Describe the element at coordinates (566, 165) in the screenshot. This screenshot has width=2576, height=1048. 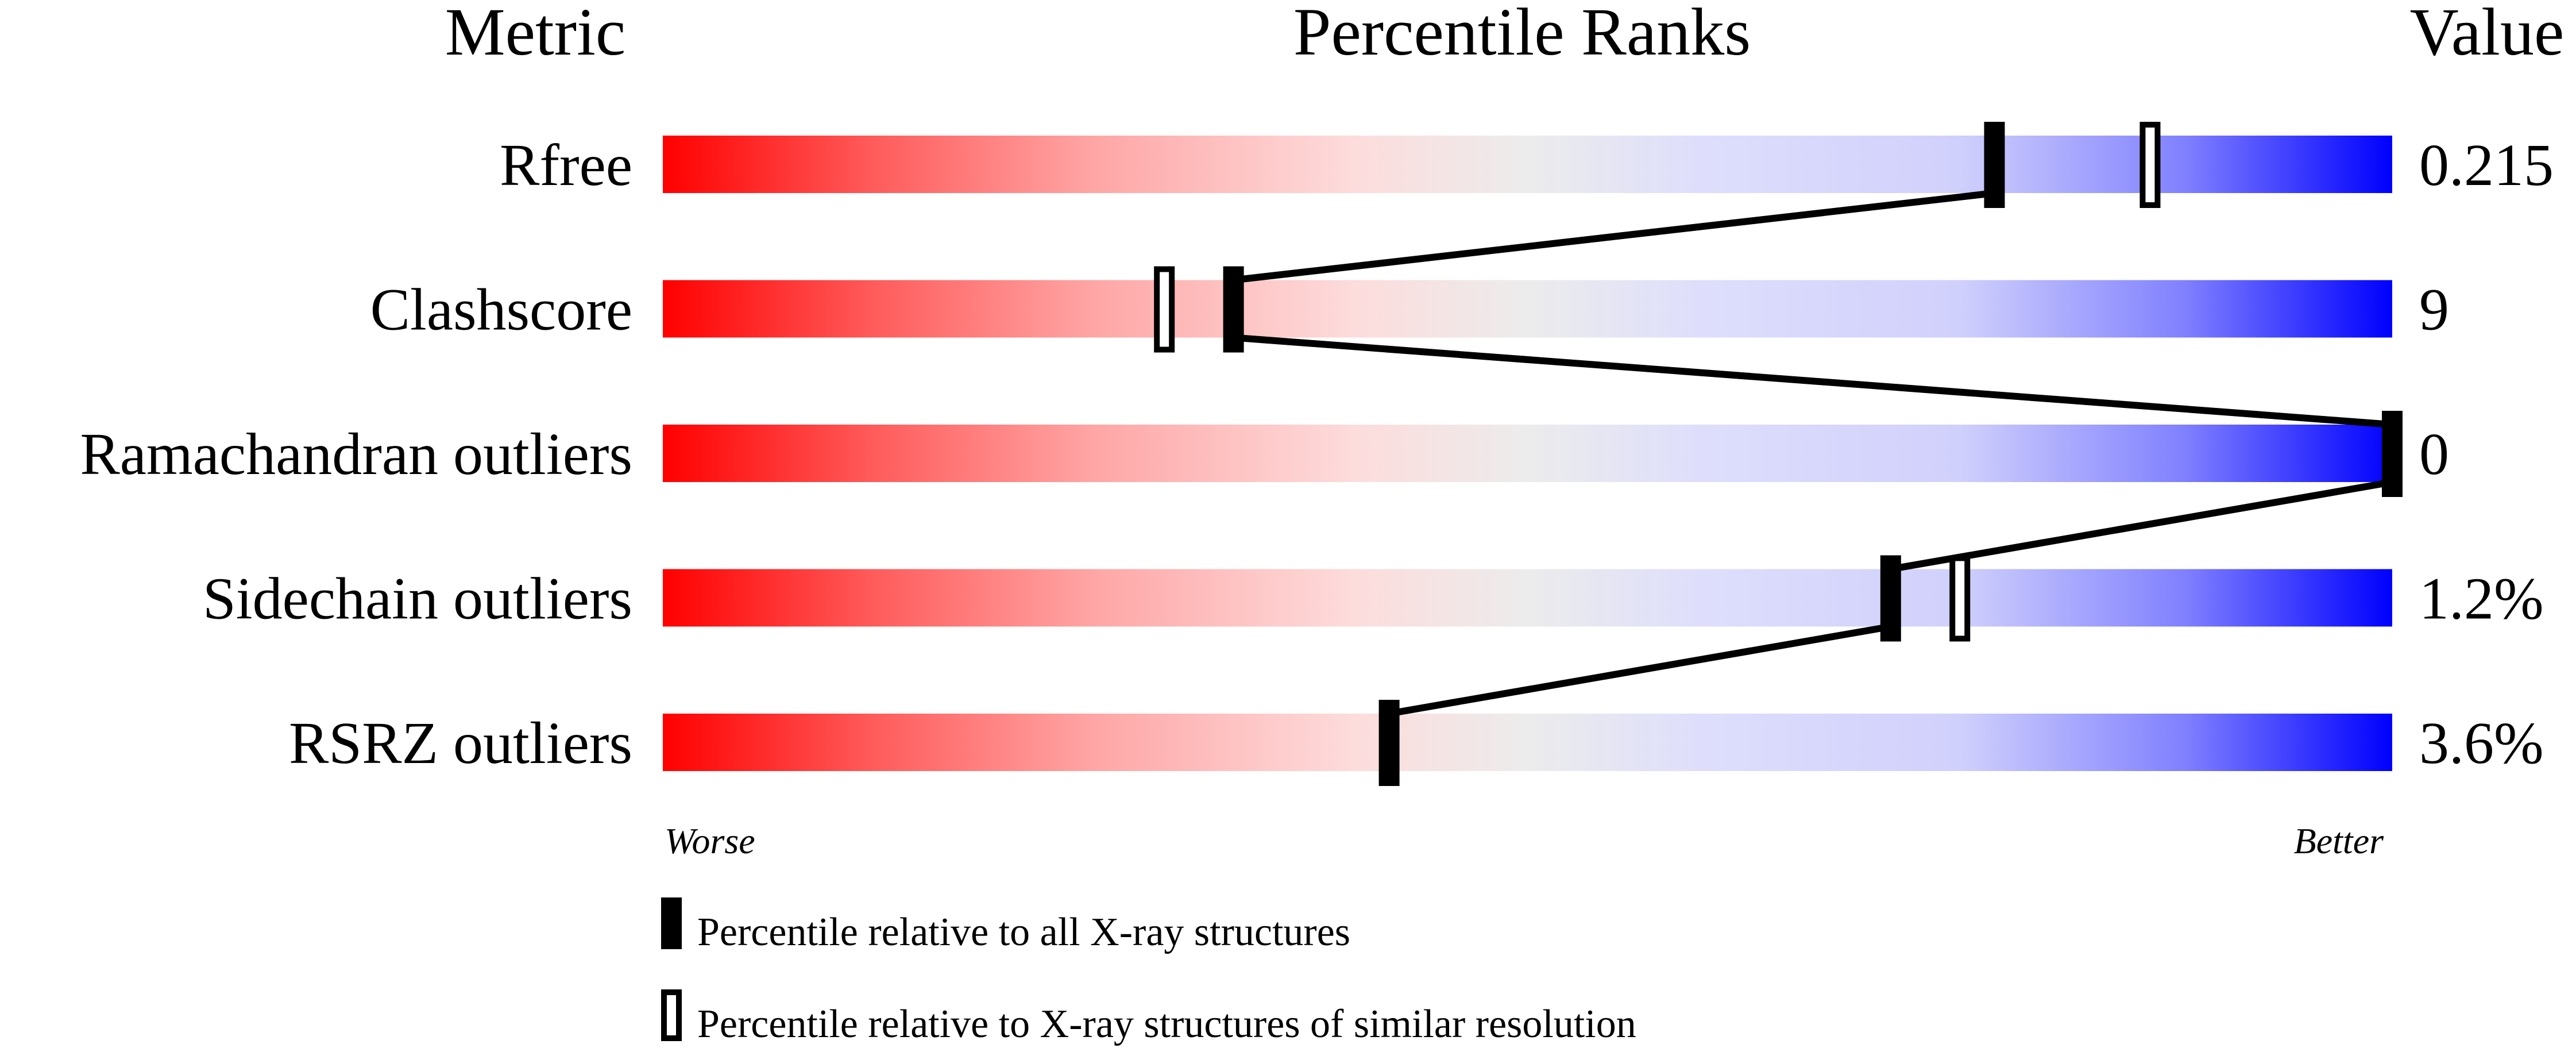
I see `metric-label: Rfree` at that location.